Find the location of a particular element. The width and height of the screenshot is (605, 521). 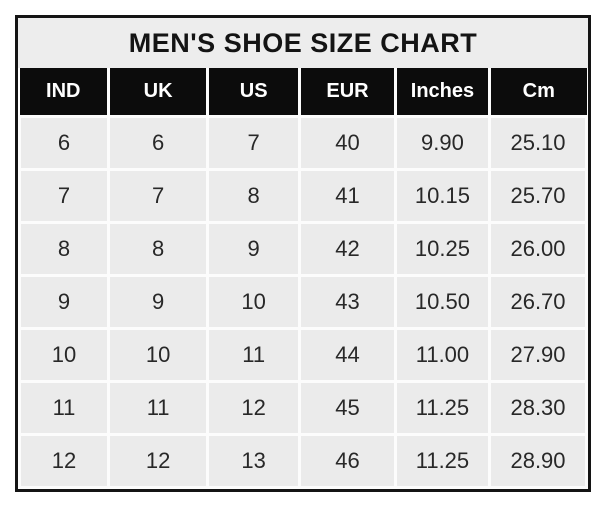

table-row: 8 8 9 42 10.25 26.00 is located at coordinates (302, 249).